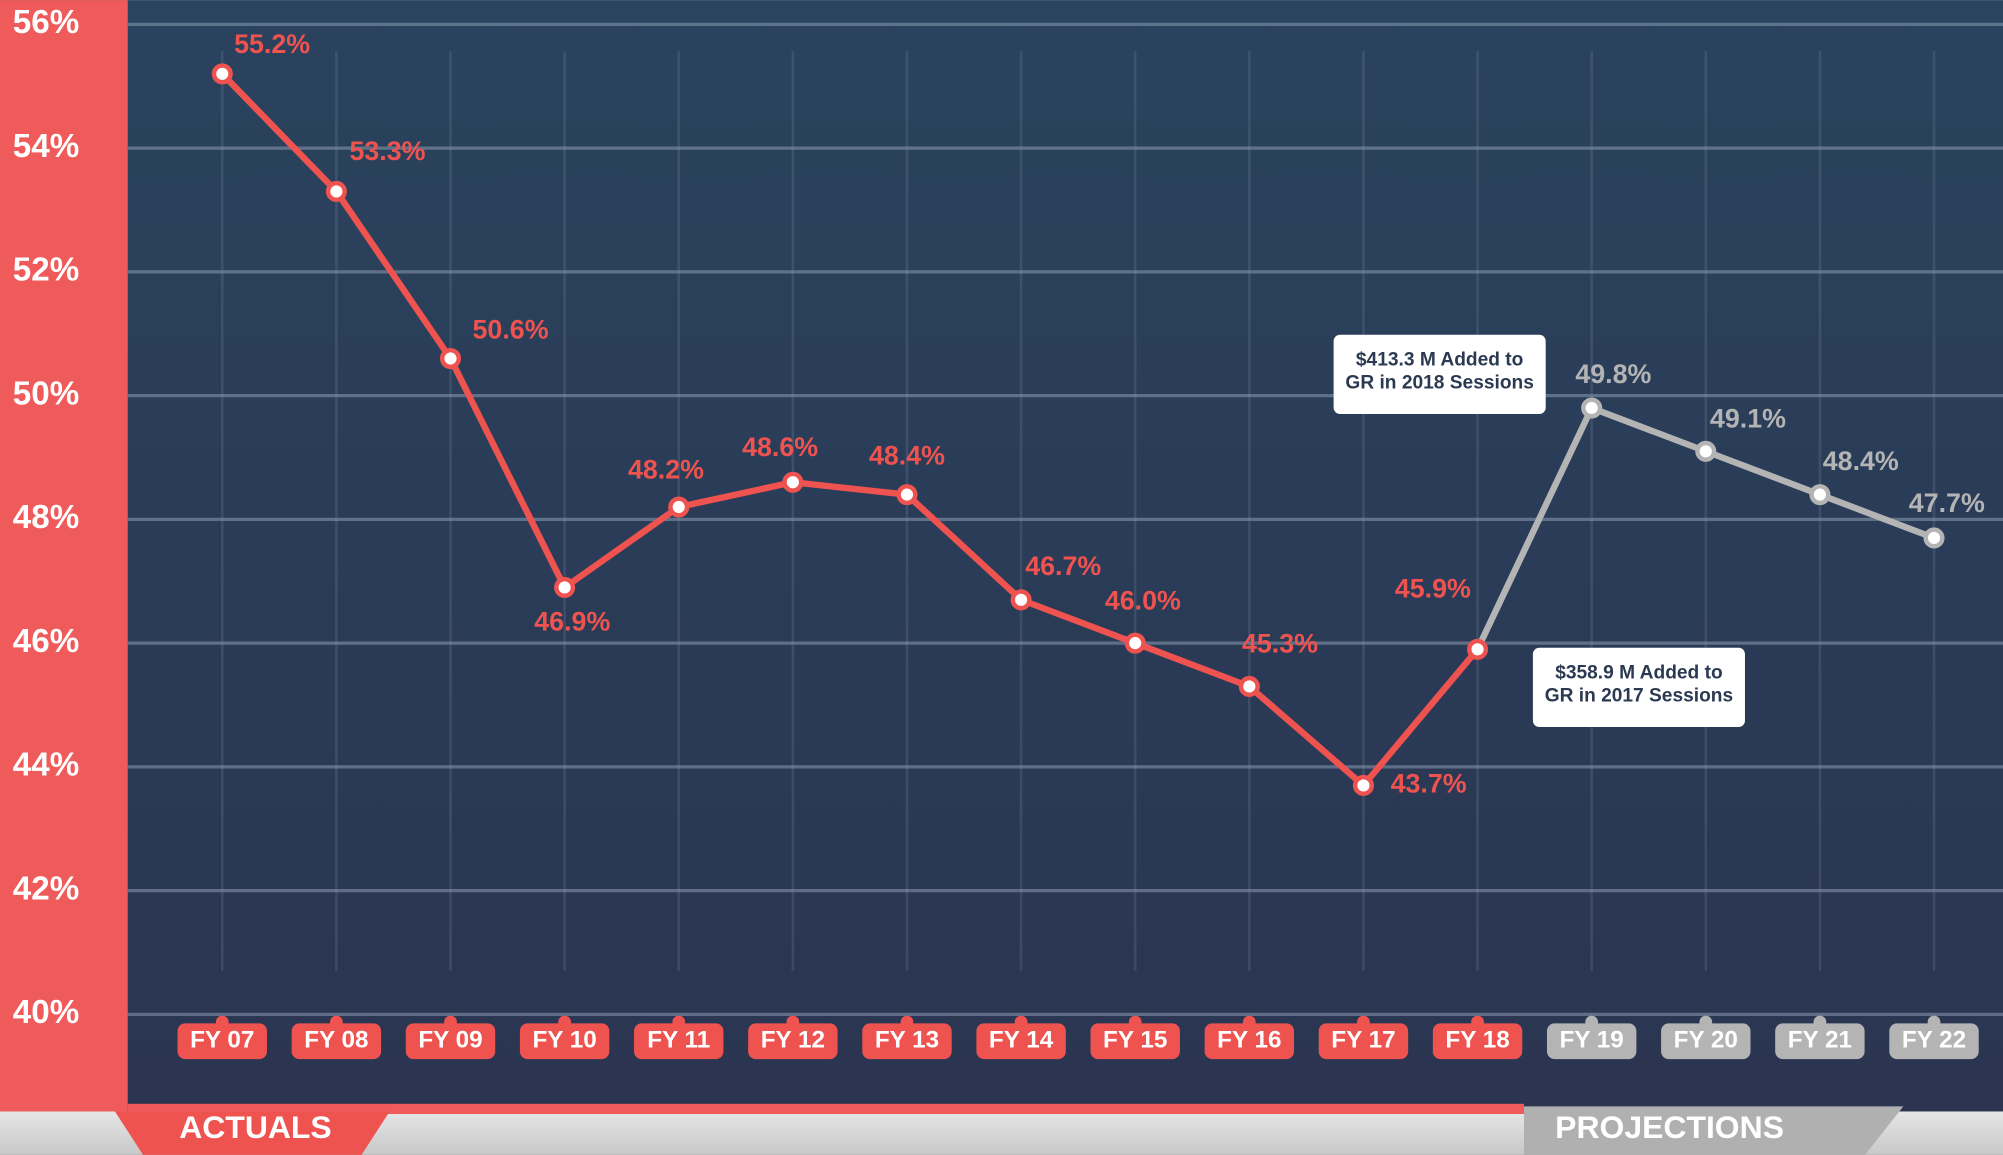  Describe the element at coordinates (46, 146) in the screenshot. I see `y-tick-label: 54%` at that location.